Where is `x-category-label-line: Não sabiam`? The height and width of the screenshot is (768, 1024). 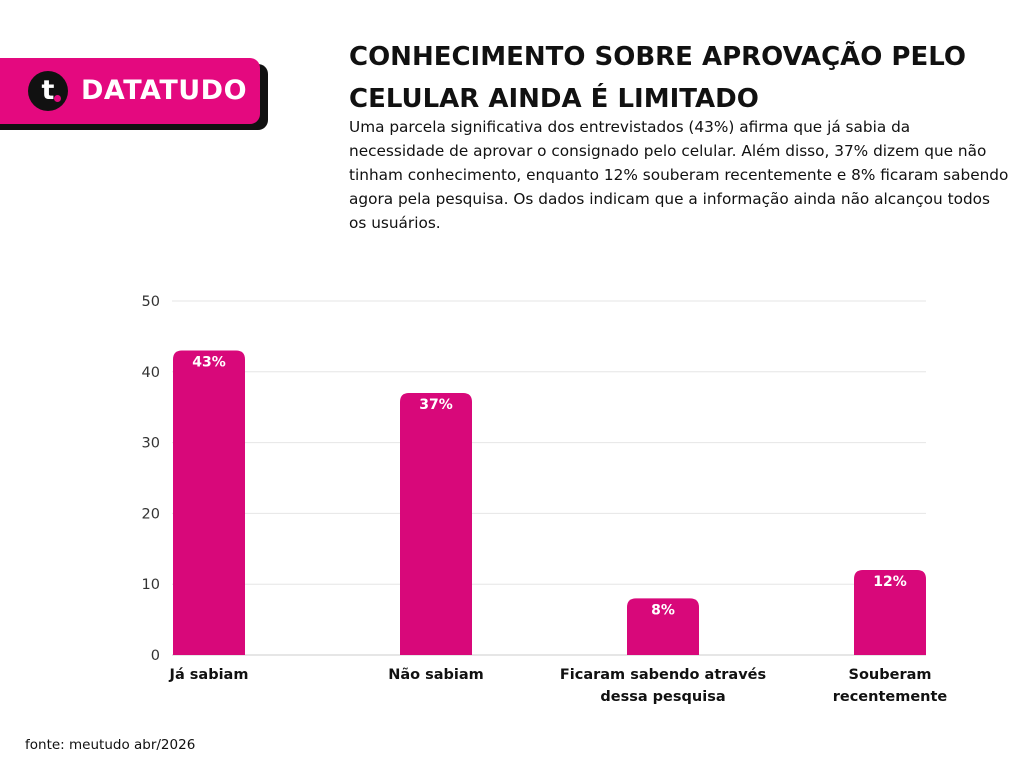 x-category-label-line: Não sabiam is located at coordinates (436, 675).